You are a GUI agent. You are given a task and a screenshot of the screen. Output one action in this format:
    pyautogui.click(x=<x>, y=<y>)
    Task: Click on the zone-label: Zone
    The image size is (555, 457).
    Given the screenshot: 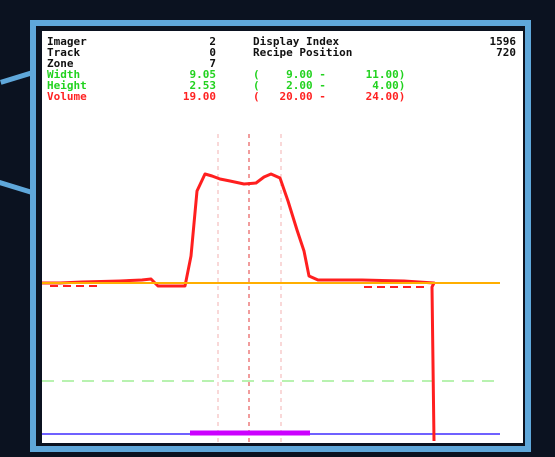 What is the action you would take?
    pyautogui.click(x=60, y=63)
    